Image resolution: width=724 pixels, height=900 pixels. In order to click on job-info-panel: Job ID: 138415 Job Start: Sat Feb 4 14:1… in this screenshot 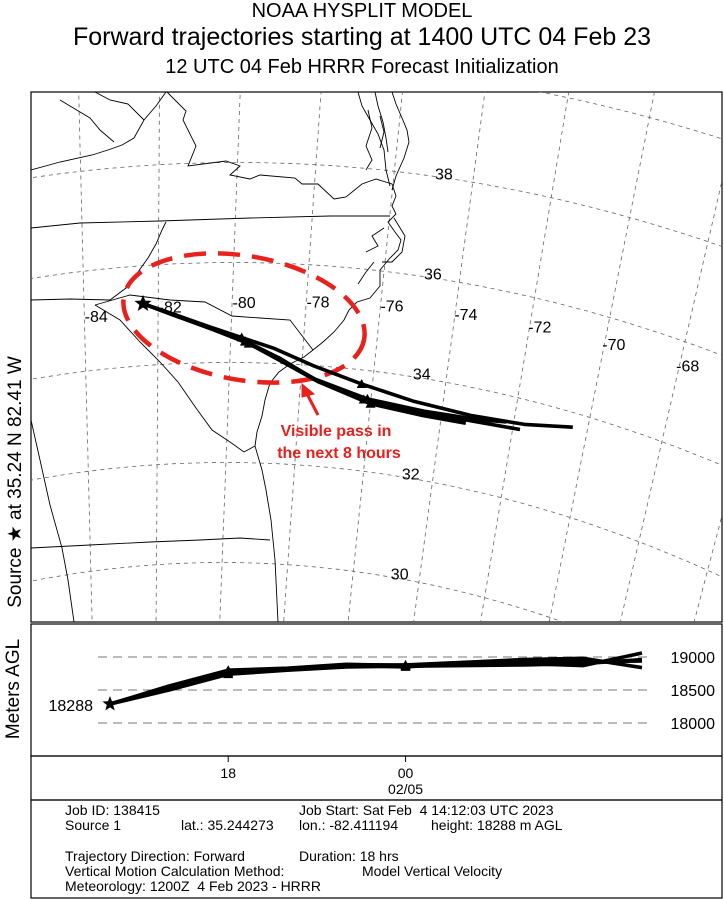, I will do `click(376, 849)`.